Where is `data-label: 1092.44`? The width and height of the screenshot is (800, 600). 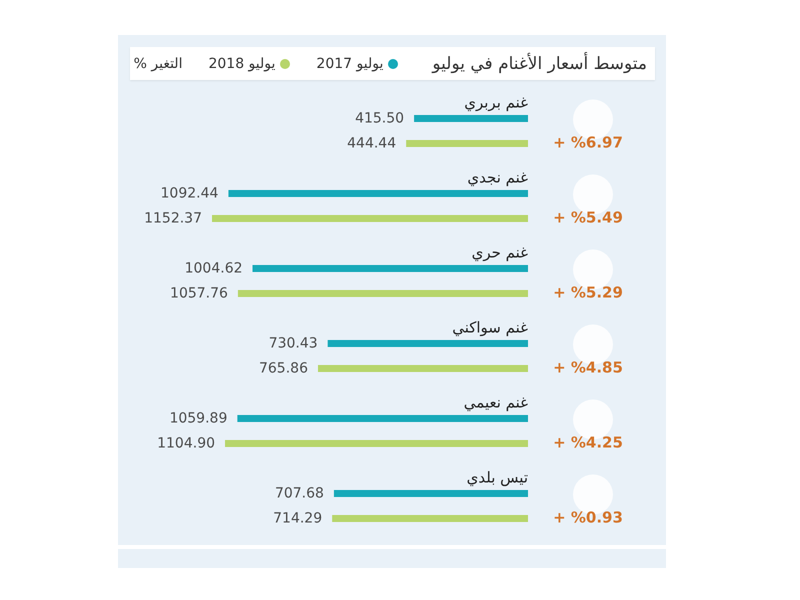
data-label: 1092.44 is located at coordinates (189, 194).